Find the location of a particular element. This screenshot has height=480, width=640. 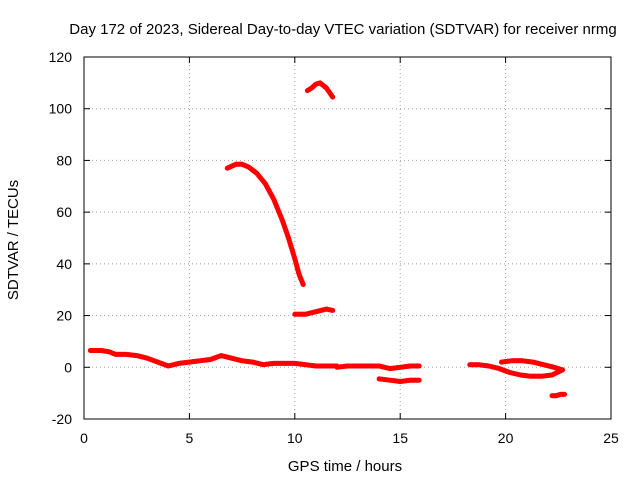

y-tick-label: -20 is located at coordinates (62, 419).